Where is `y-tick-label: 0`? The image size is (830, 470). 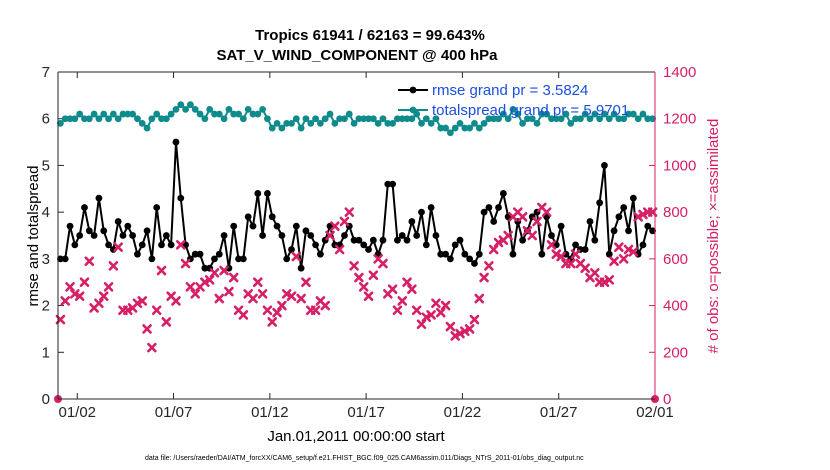
y-tick-label: 0 is located at coordinates (46, 399).